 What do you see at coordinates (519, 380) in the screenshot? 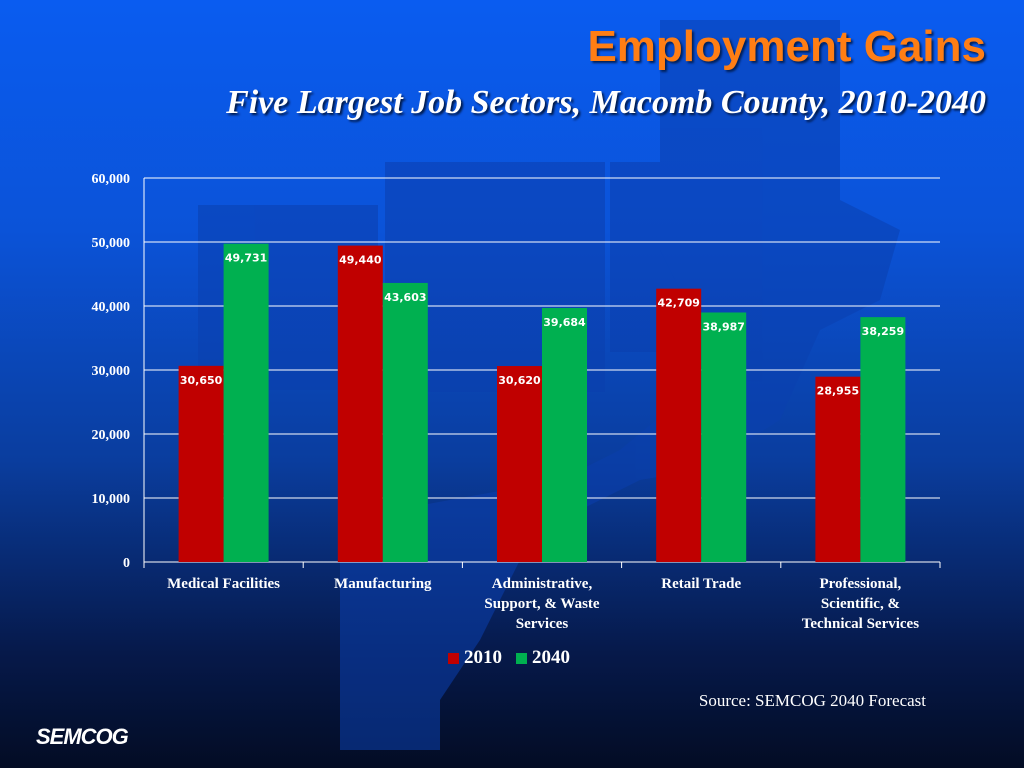
I see `data-label: 30,620` at bounding box center [519, 380].